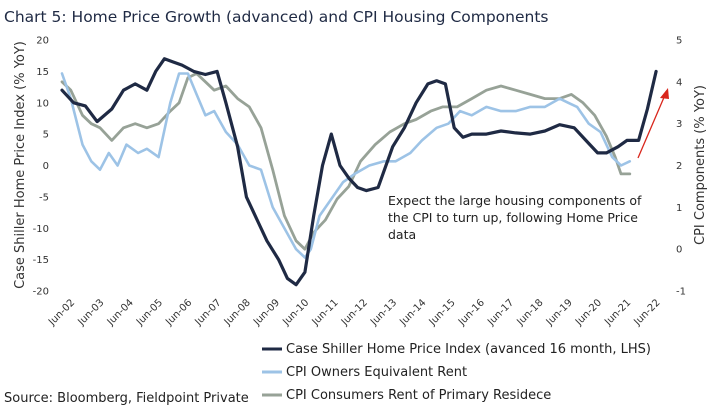 The height and width of the screenshot is (411, 715). I want to click on x-tick-label: Jun-15, so click(442, 312).